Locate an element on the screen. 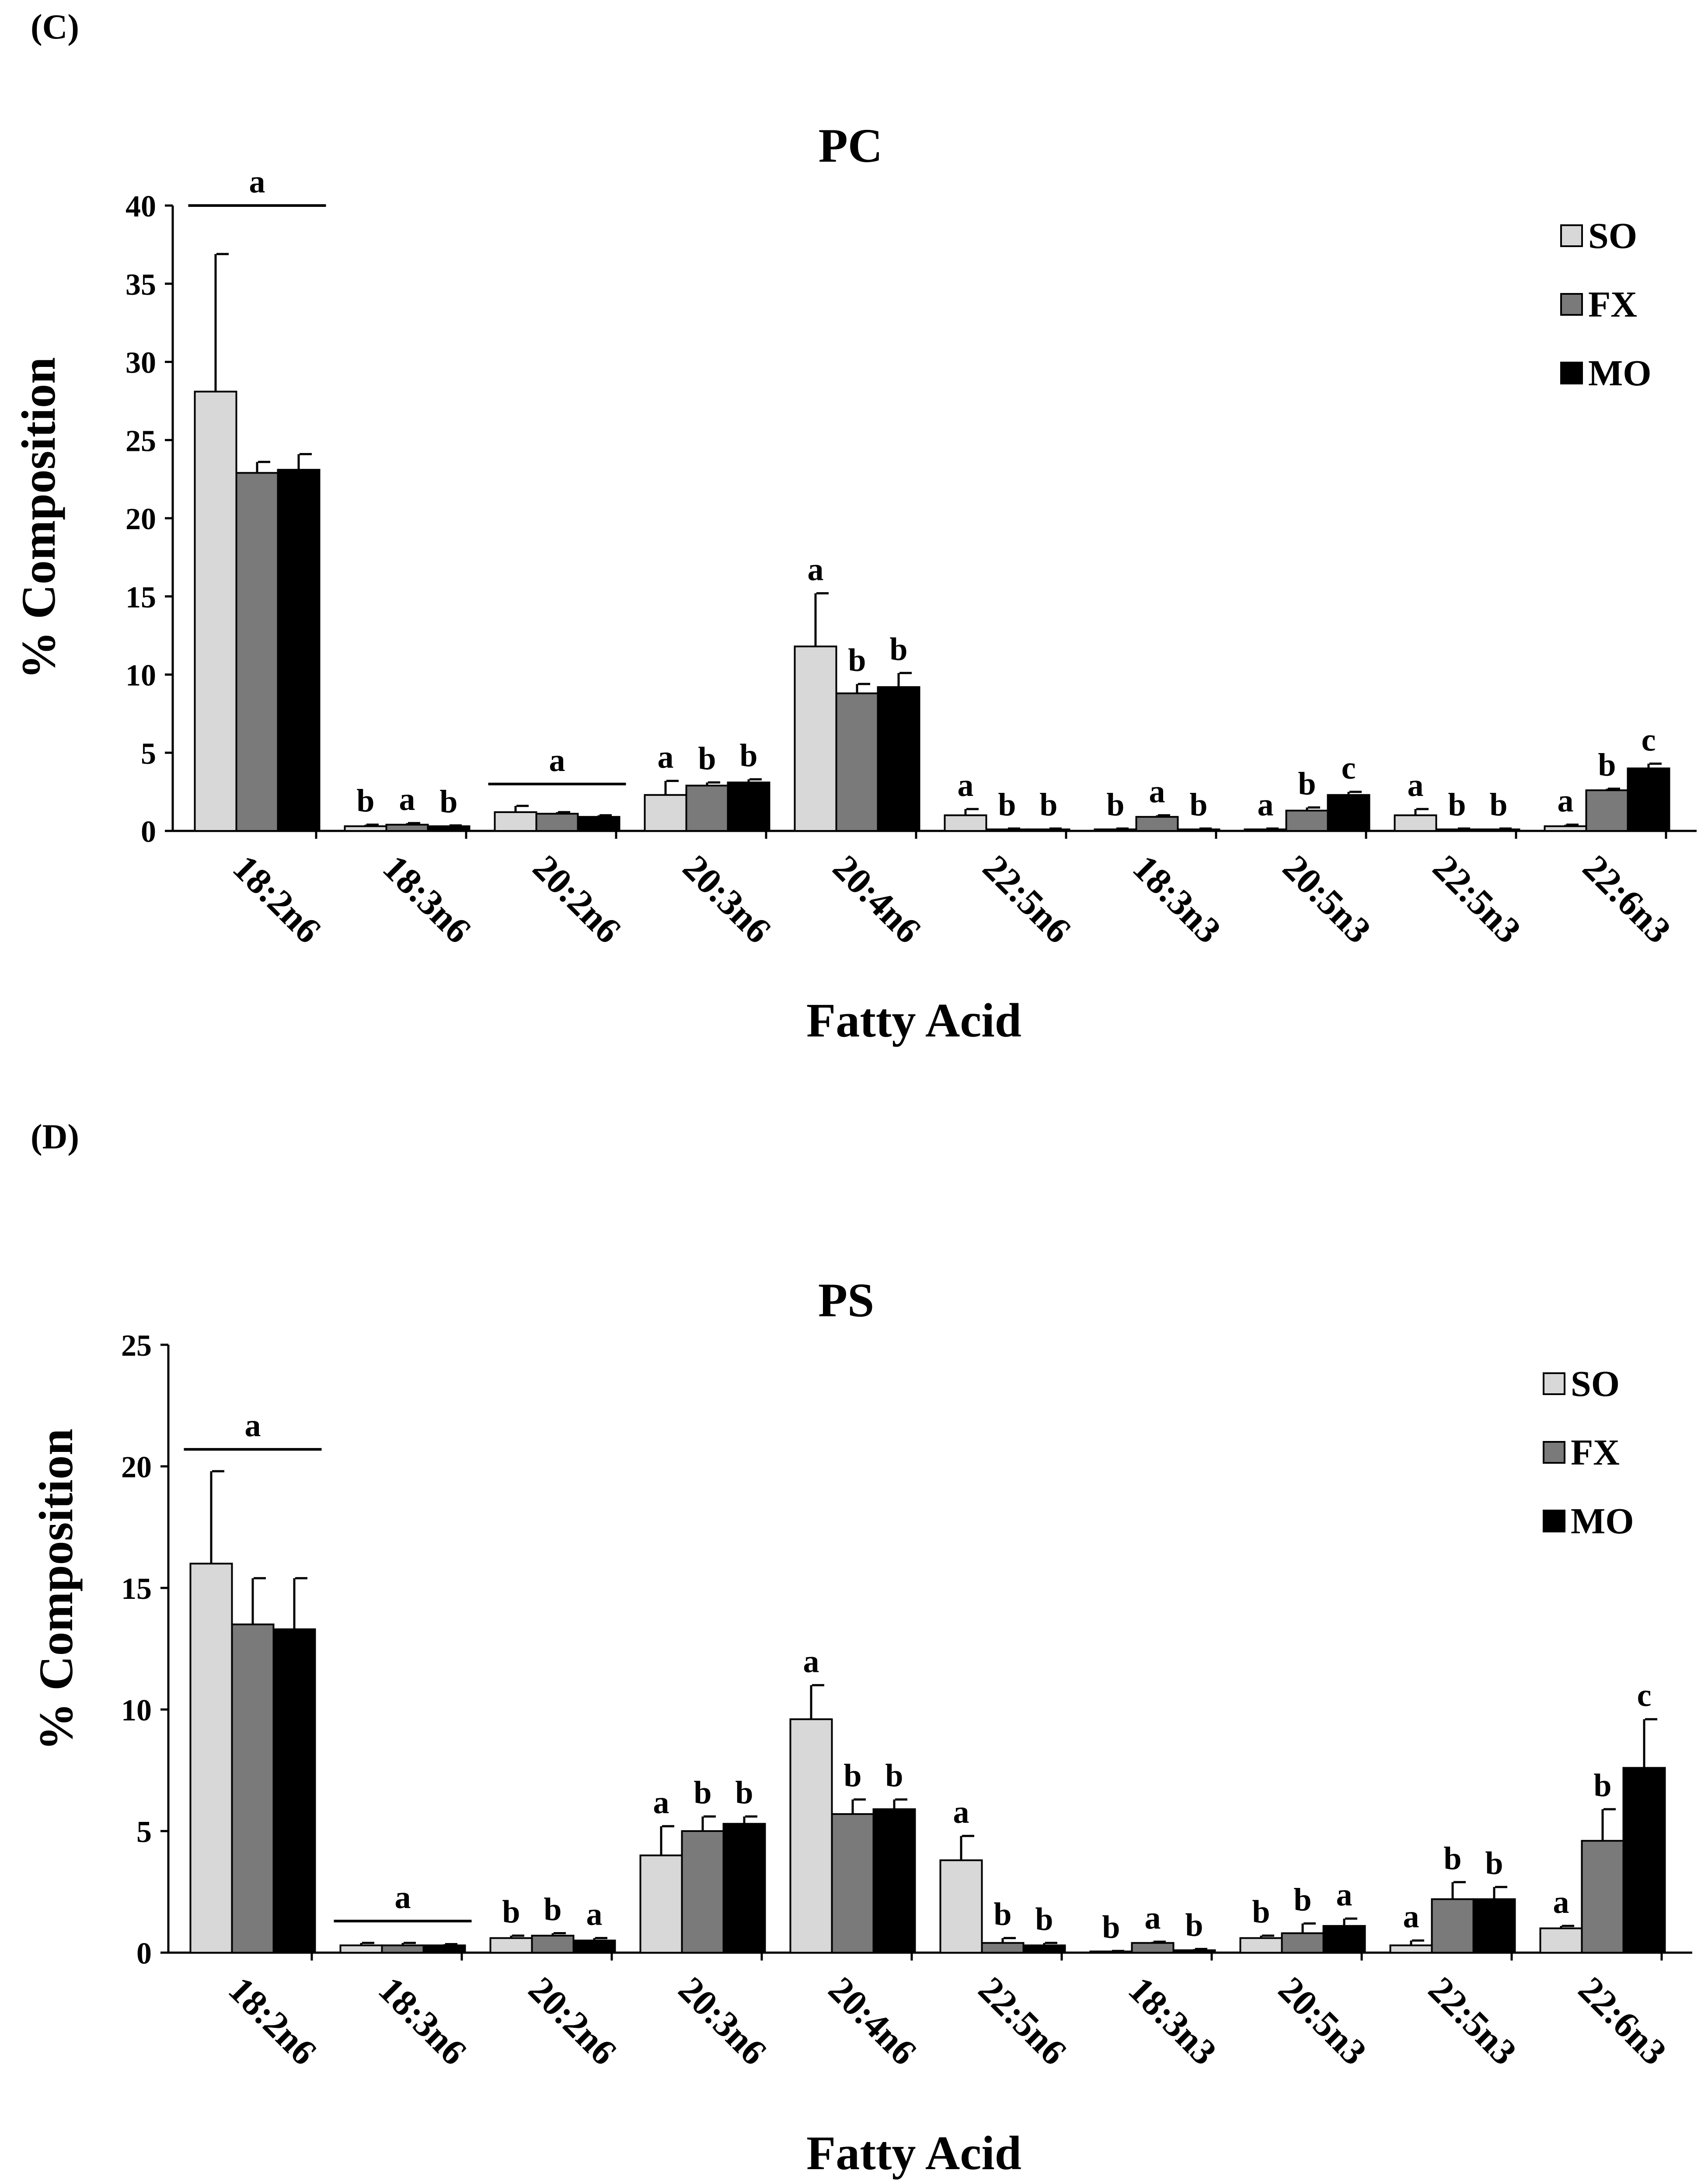 The image size is (1701, 2184). x-tick-label: 18:2n6 is located at coordinates (272, 2021).